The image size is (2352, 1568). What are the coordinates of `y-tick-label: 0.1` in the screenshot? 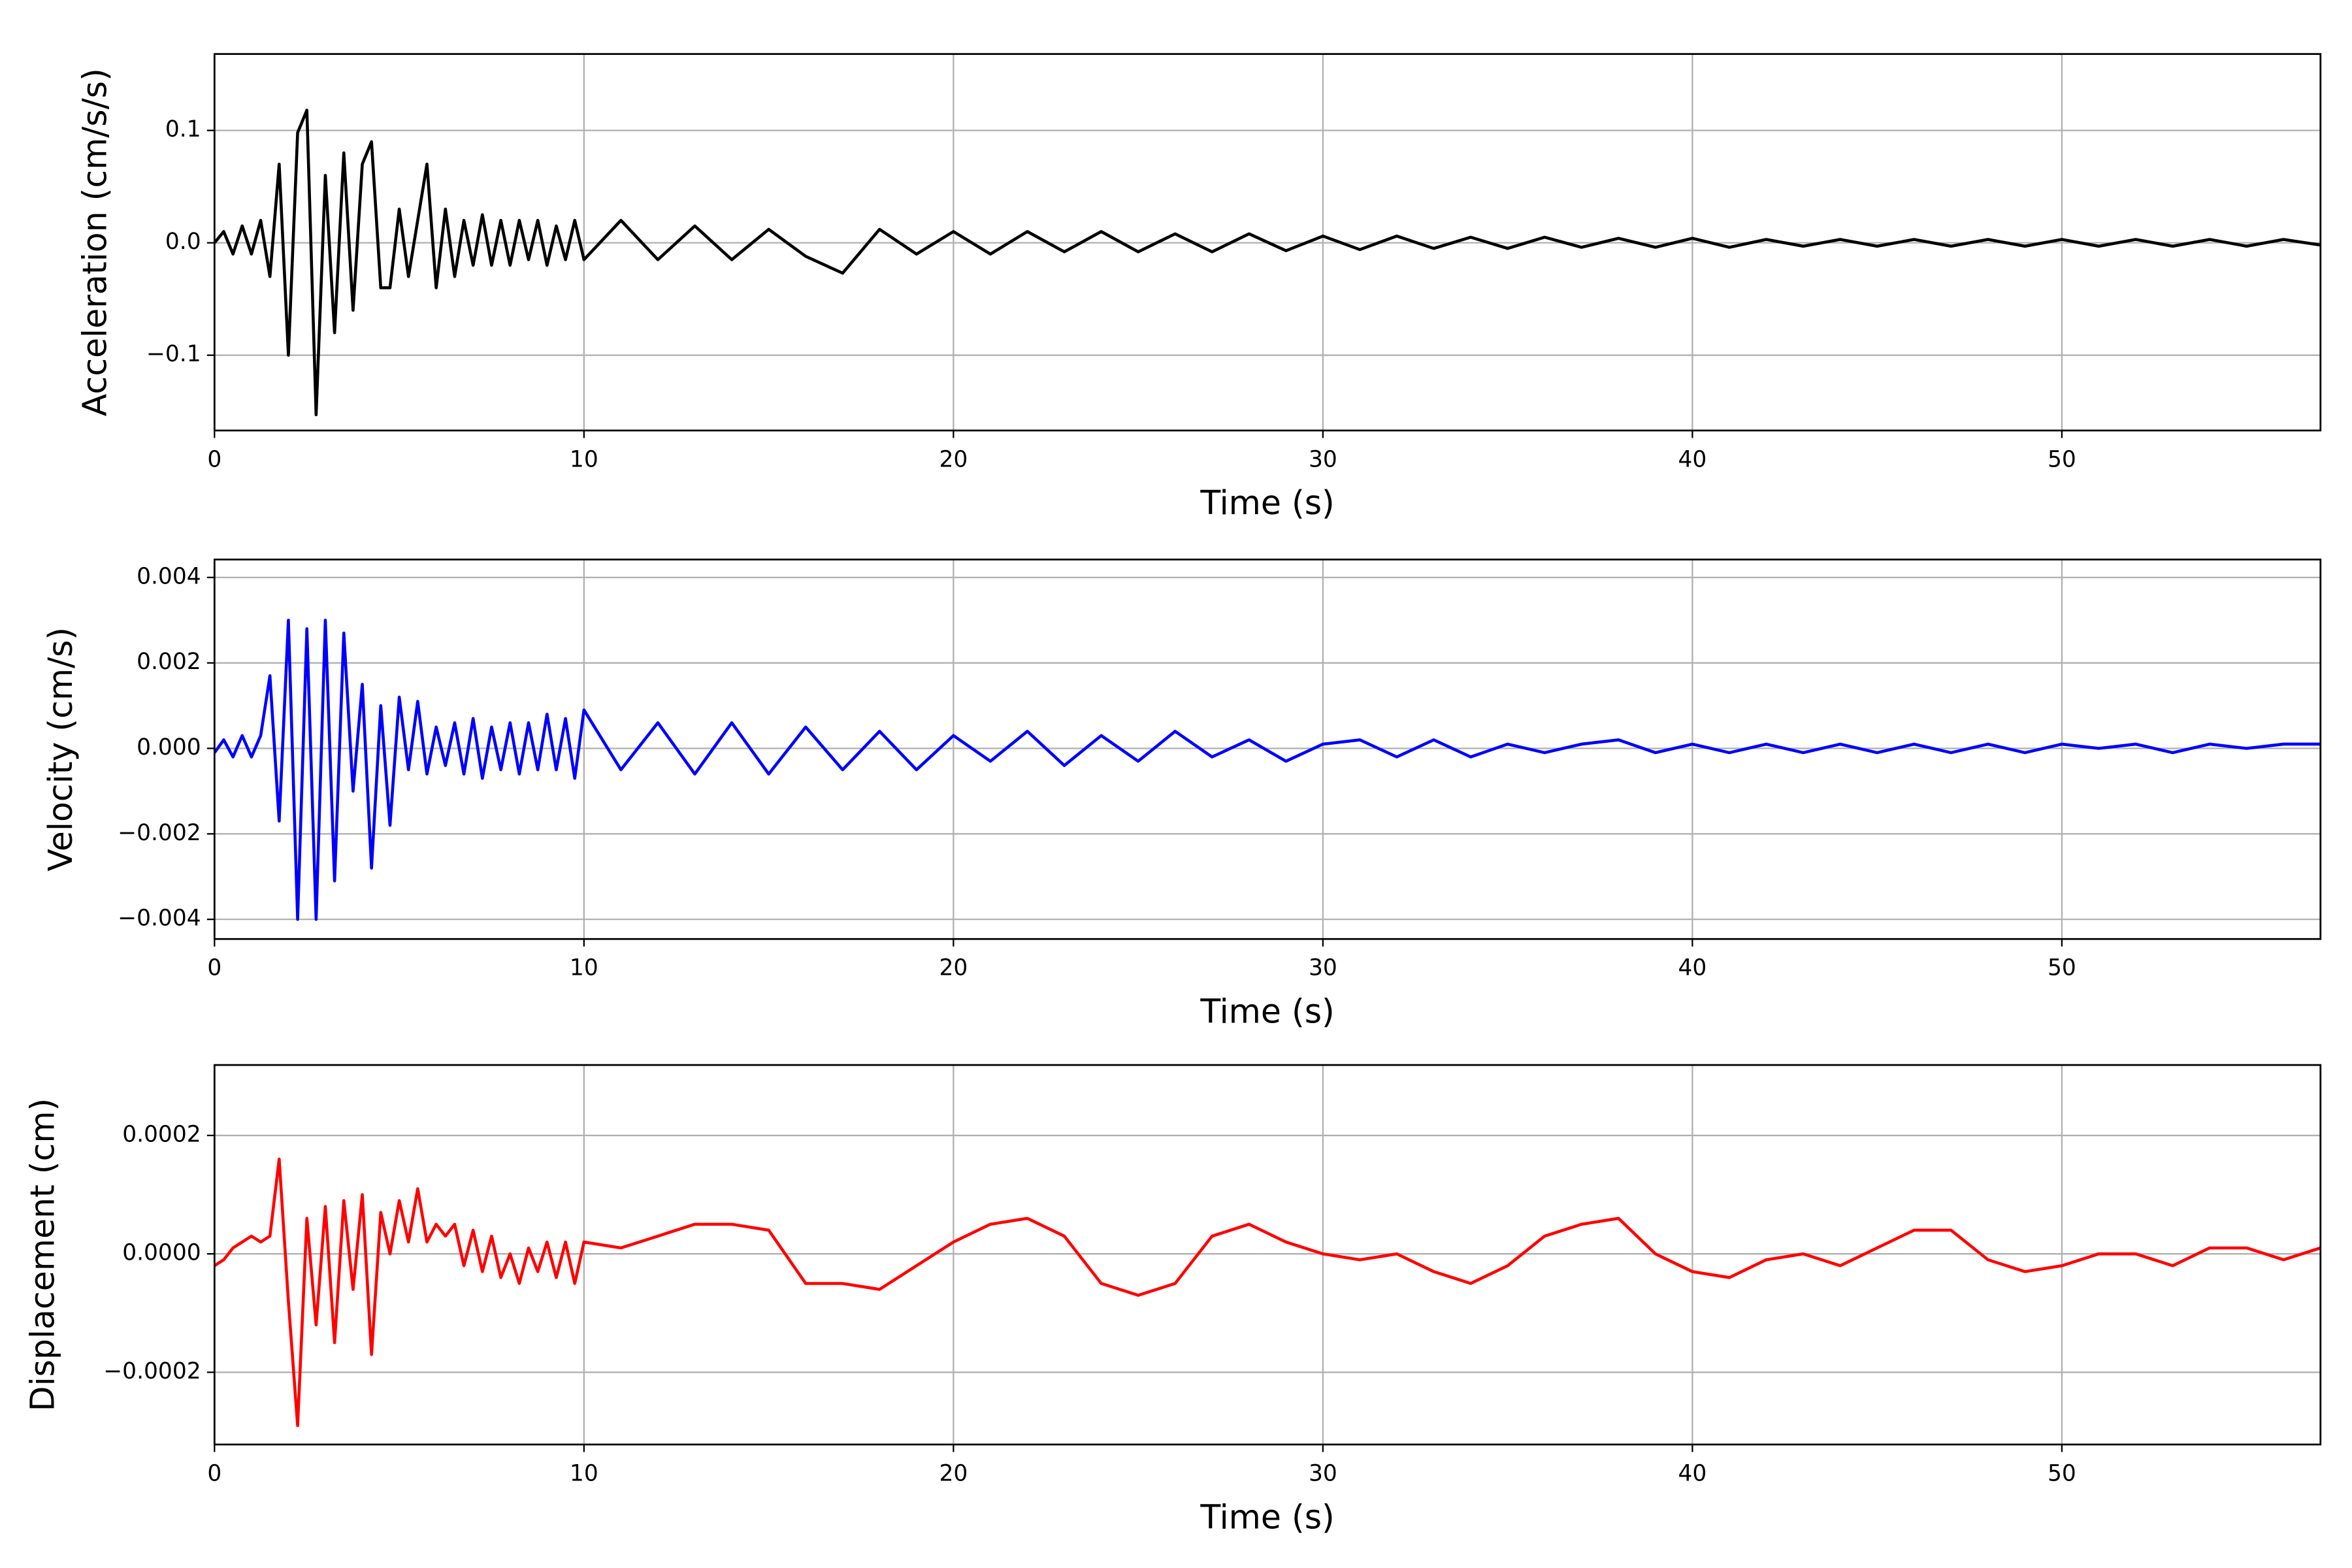 It's located at (183, 129).